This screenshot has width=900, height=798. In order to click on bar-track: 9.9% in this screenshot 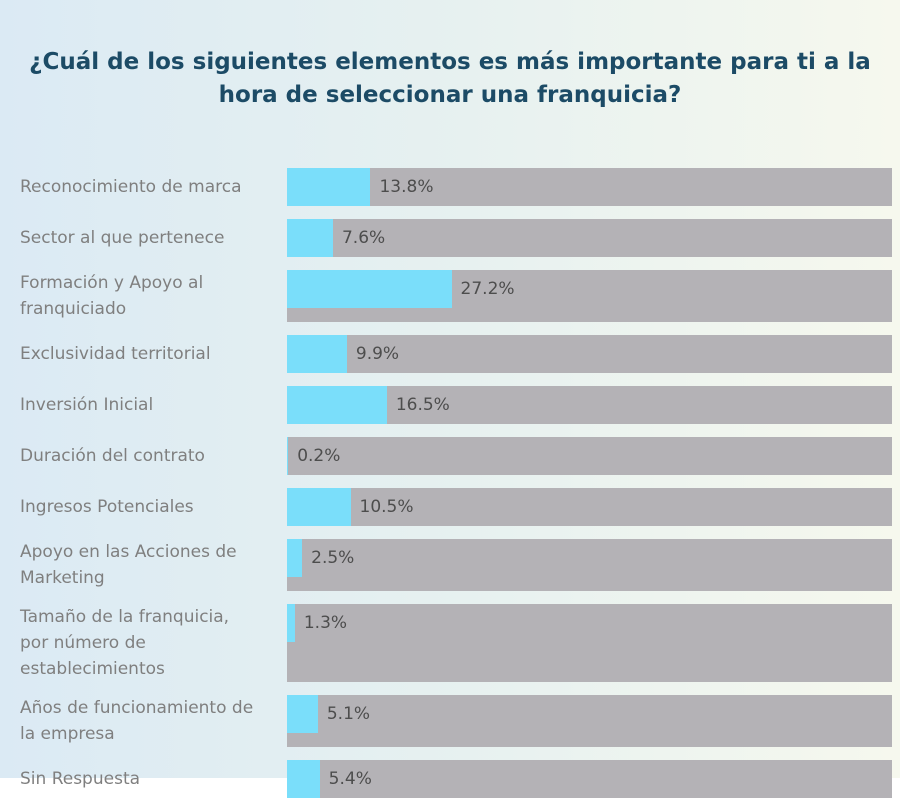, I will do `click(589, 354)`.